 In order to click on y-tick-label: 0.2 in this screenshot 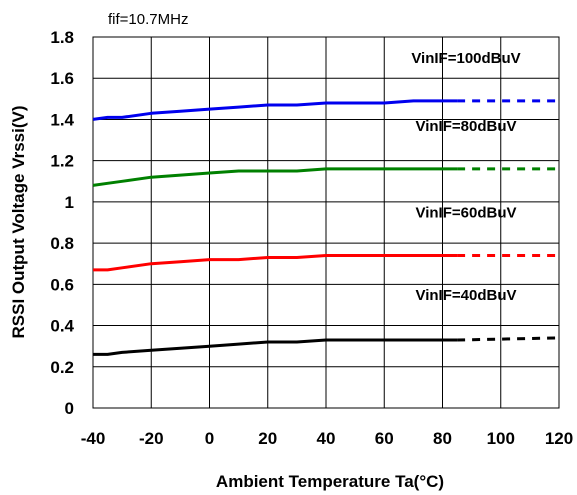, I will do `click(62, 367)`.